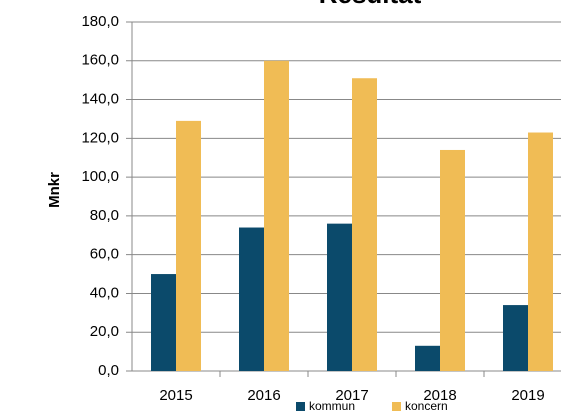  I want to click on y-tick-label: 60,0, so click(104, 254).